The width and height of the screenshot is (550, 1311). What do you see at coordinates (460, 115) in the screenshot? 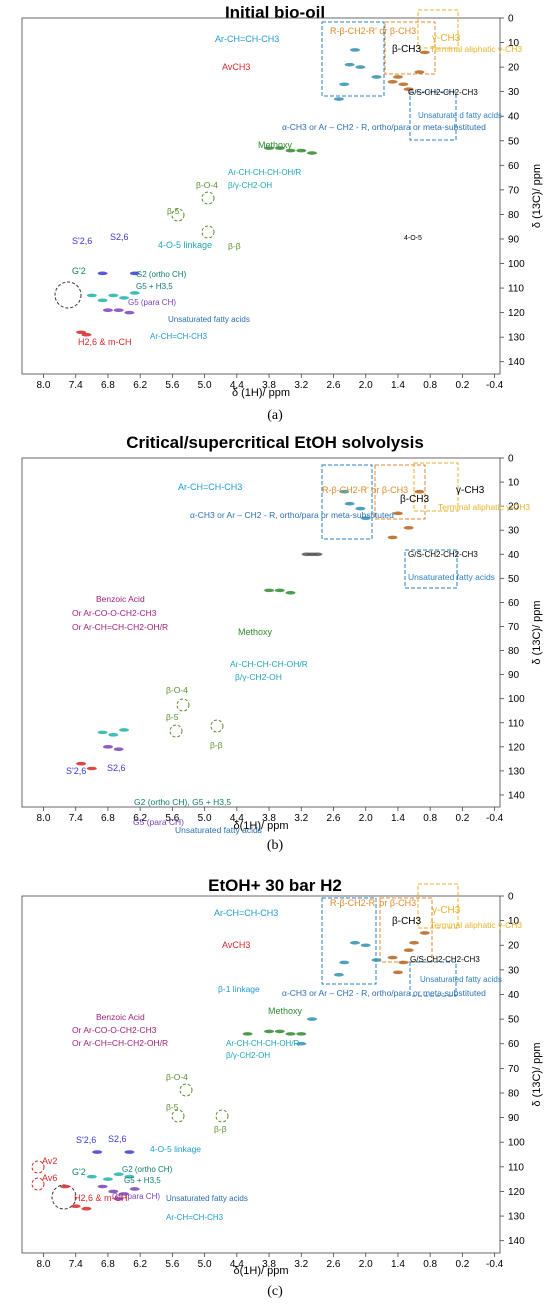
I see `annotation-label: Unsaturate d fatty acids` at bounding box center [460, 115].